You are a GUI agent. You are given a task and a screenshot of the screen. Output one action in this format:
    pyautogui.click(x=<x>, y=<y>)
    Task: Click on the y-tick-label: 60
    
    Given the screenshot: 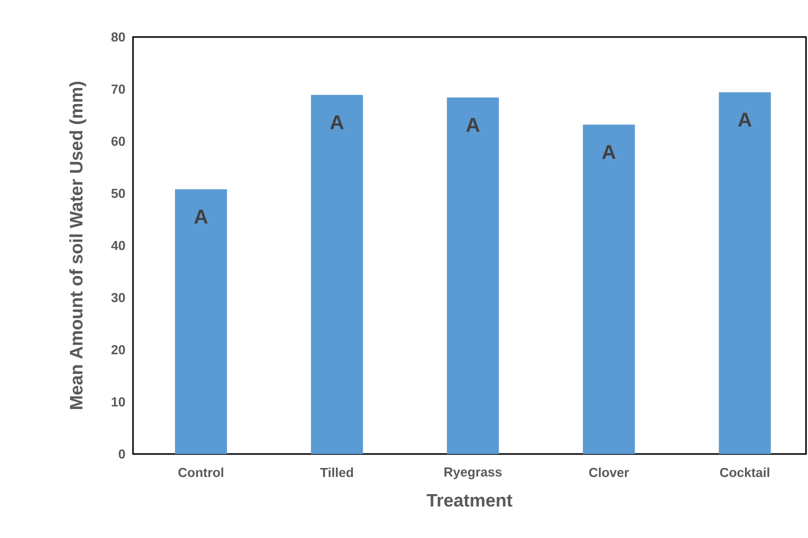 What is the action you would take?
    pyautogui.click(x=118, y=141)
    